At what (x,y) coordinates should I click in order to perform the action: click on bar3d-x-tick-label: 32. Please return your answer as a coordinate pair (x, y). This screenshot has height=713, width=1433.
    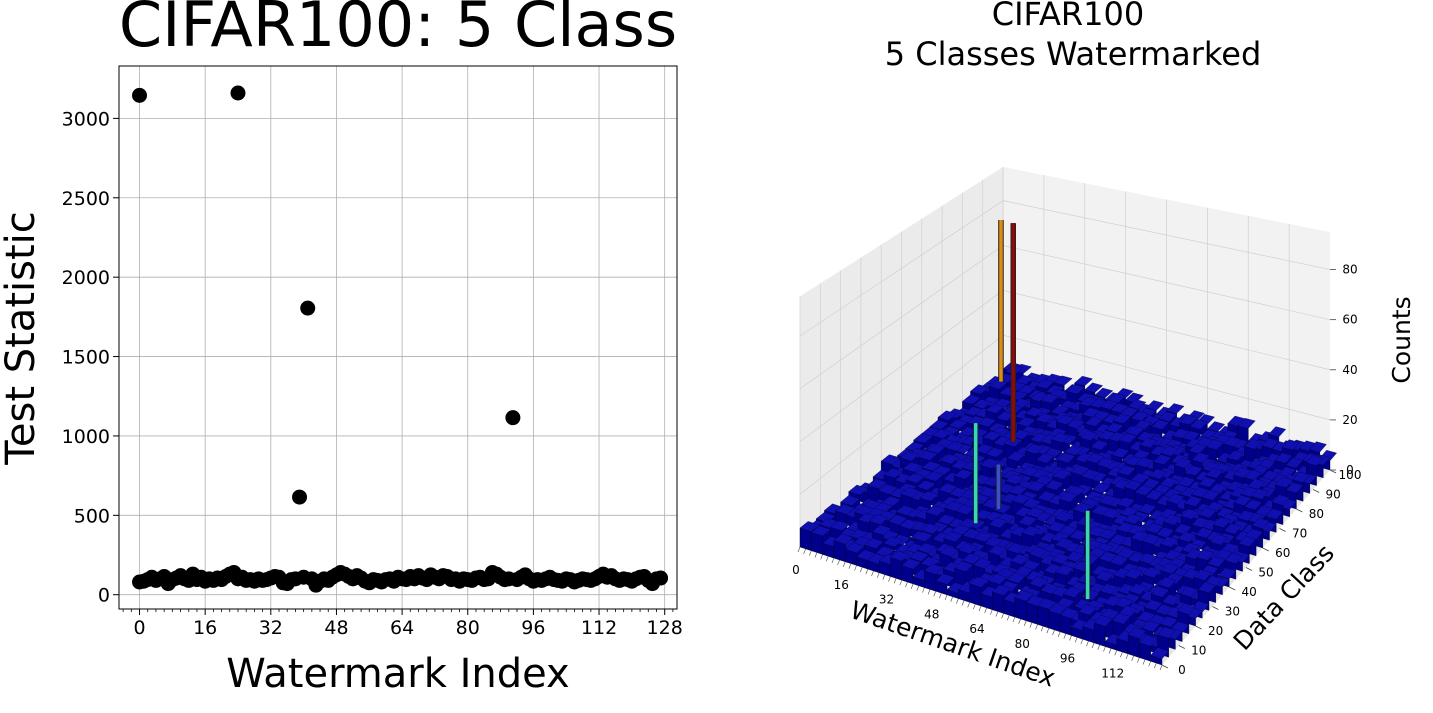
    Looking at the image, I should click on (886, 600).